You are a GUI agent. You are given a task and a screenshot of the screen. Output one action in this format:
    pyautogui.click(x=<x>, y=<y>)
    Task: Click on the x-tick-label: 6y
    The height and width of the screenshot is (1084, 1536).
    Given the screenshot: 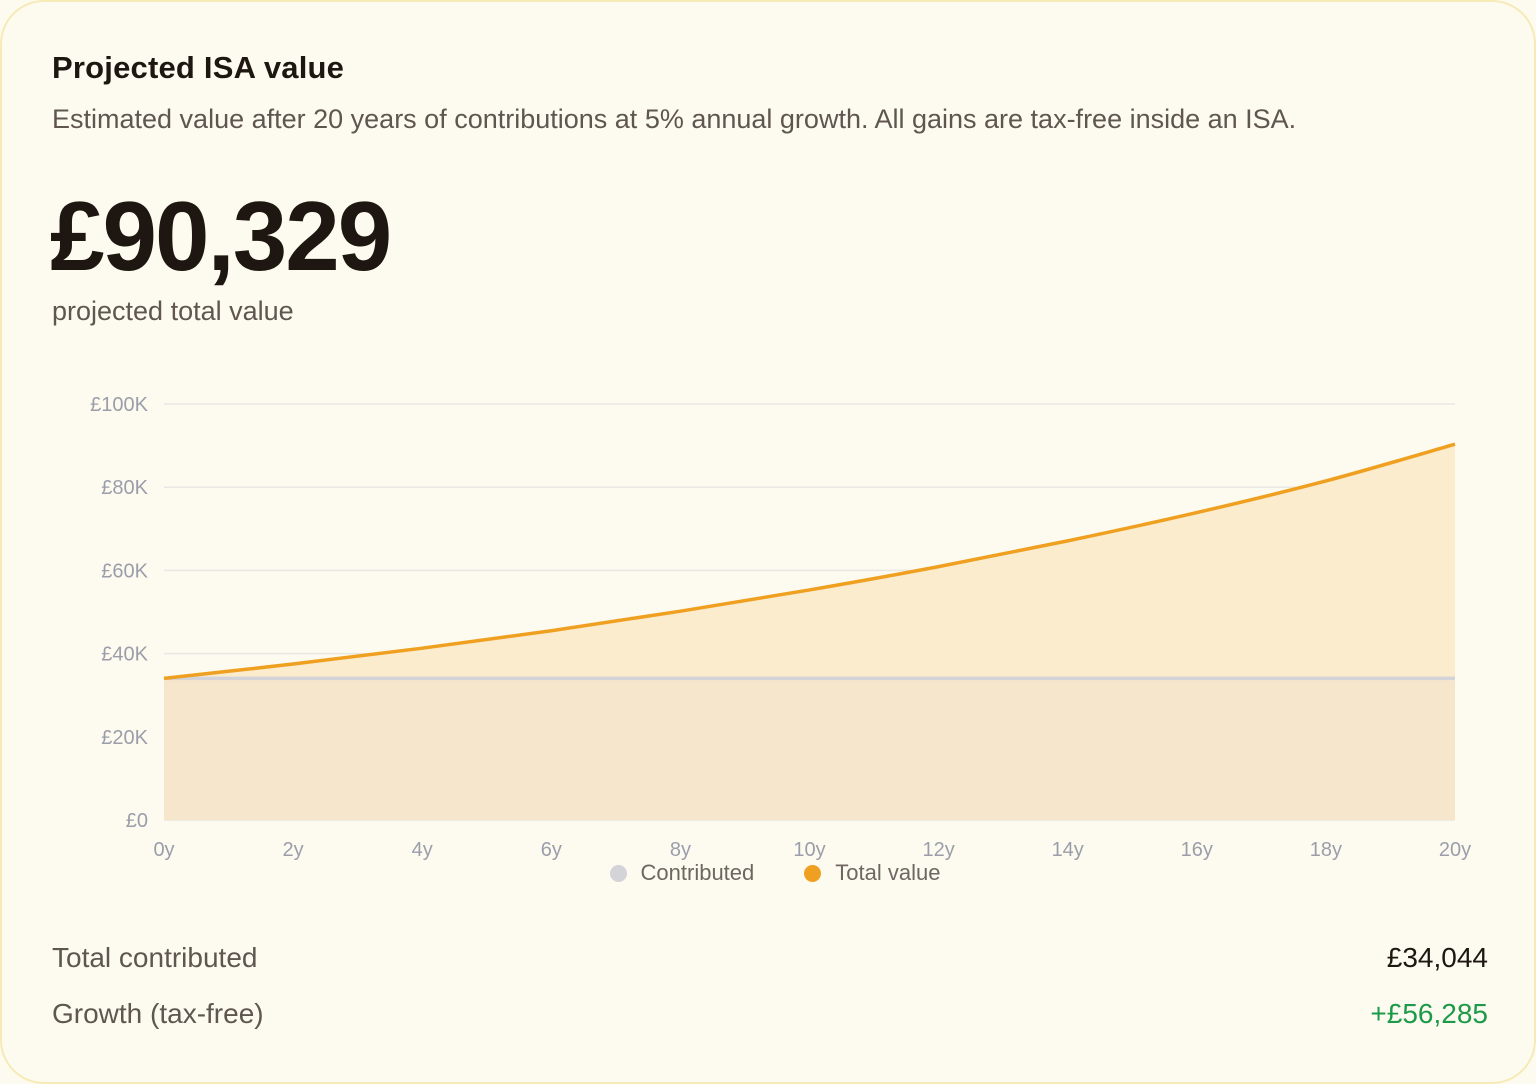 What is the action you would take?
    pyautogui.click(x=551, y=850)
    